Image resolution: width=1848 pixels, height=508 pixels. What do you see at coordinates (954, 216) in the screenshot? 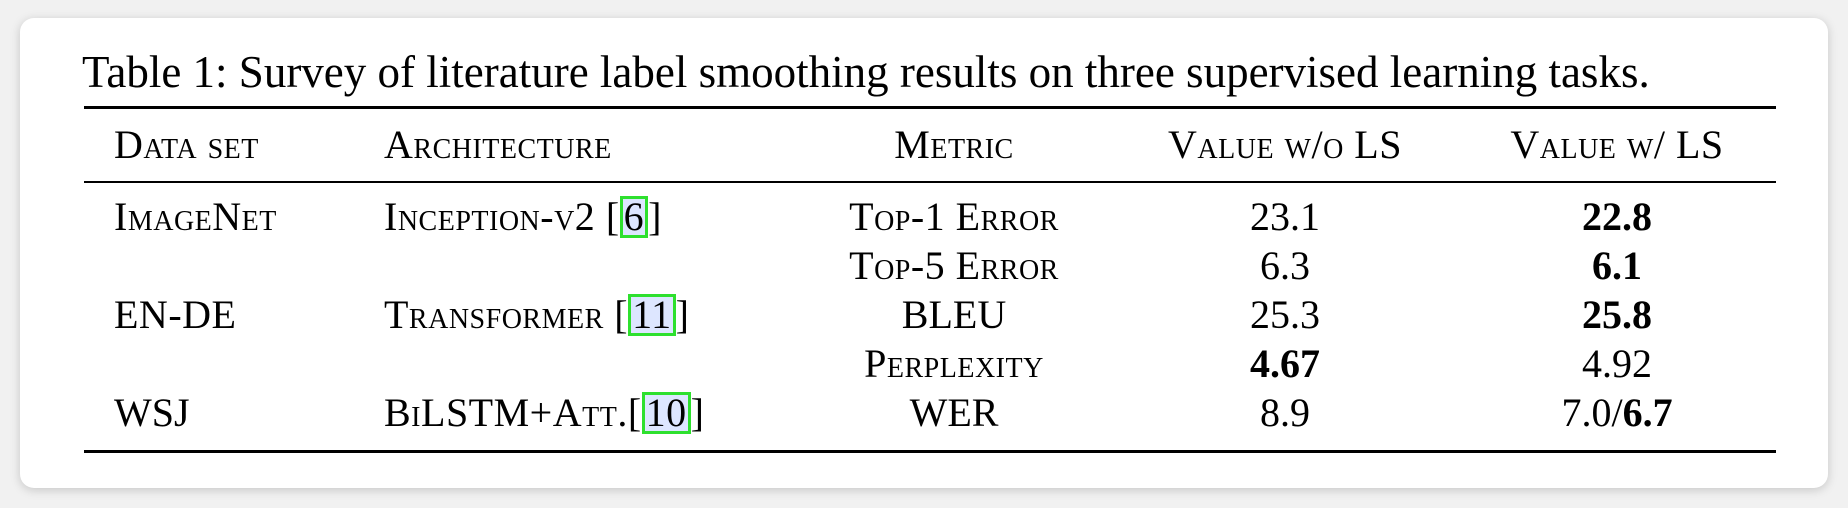
I see `row-1-metric: Top-1 Error` at bounding box center [954, 216].